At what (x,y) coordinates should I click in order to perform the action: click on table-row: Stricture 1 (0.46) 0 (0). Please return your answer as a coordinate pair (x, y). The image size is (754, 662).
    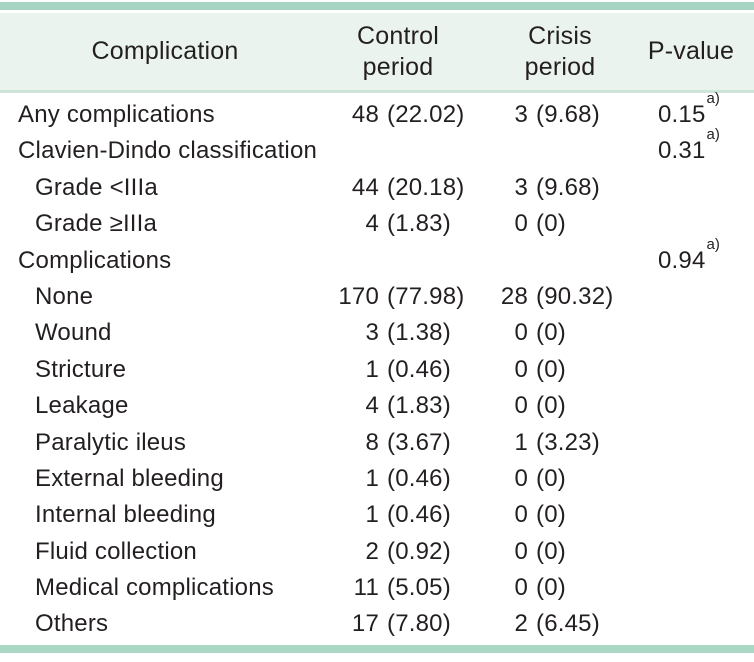
    Looking at the image, I should click on (377, 370).